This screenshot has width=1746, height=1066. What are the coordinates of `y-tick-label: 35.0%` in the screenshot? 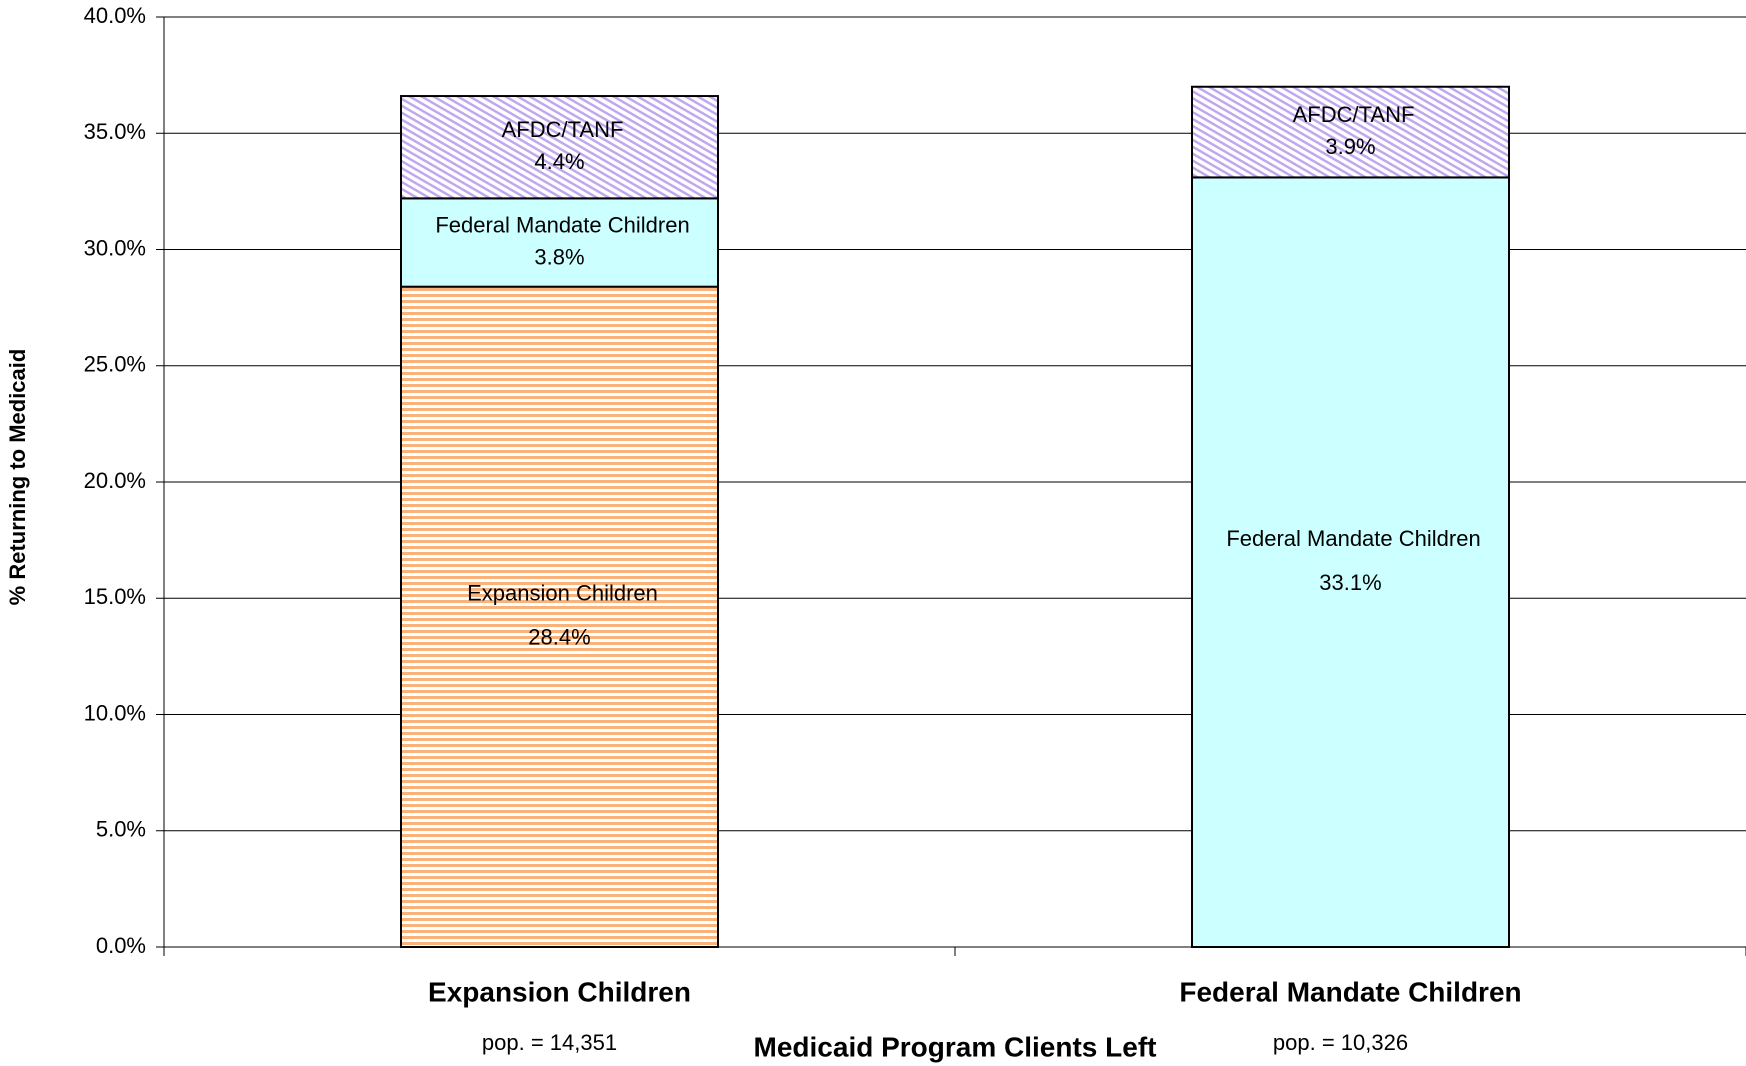 It's located at (115, 131).